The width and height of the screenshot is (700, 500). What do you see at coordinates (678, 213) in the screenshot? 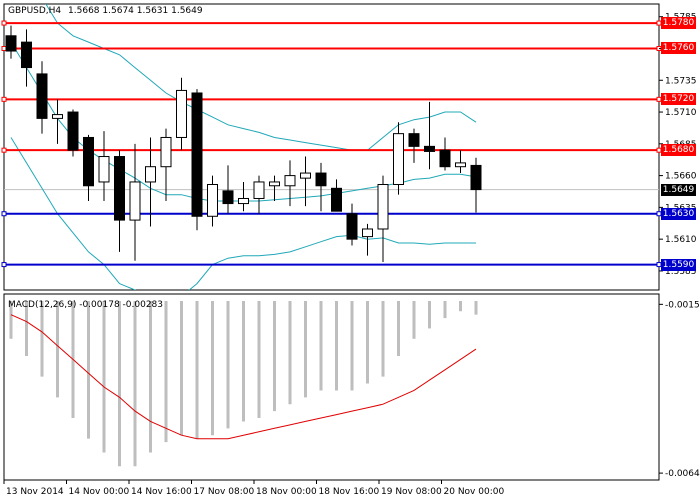
I see `support-level-price-tag: 1.5630` at bounding box center [678, 213].